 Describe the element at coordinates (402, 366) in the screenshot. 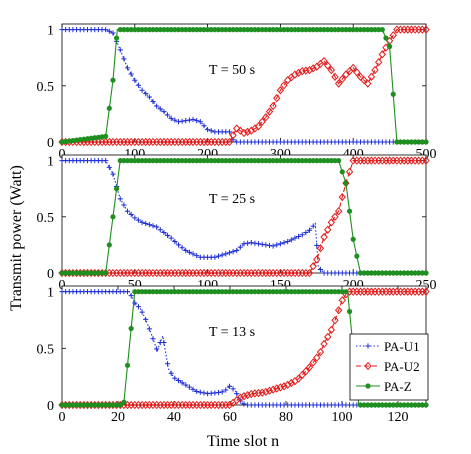

I see `legend-label: PA-U2` at that location.